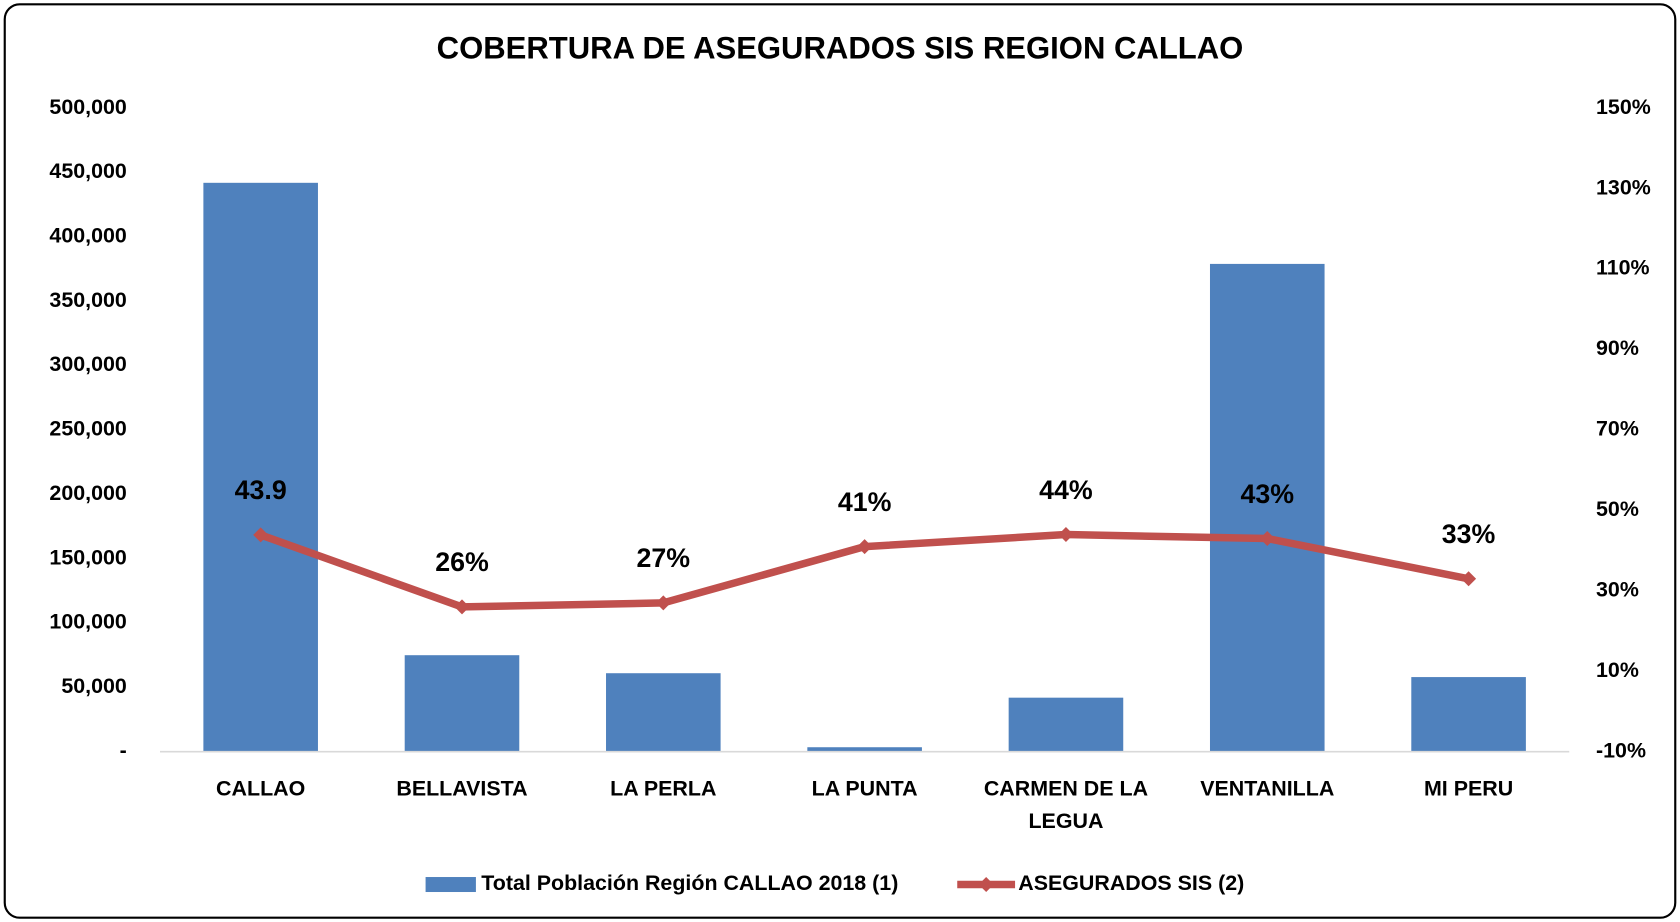 This screenshot has height=922, width=1680. Describe the element at coordinates (865, 502) in the screenshot. I see `data-label: 41%` at that location.